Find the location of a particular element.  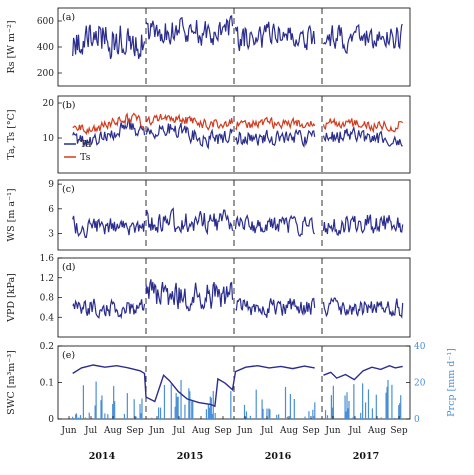

y-tick-label: 1.6 is located at coordinates (47, 259).